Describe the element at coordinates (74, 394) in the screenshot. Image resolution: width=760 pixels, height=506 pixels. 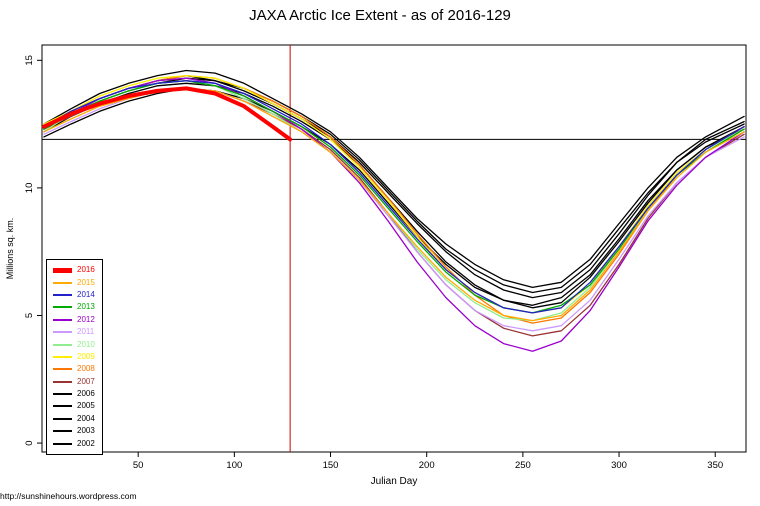
I see `legend-item-2006: 2006` at that location.